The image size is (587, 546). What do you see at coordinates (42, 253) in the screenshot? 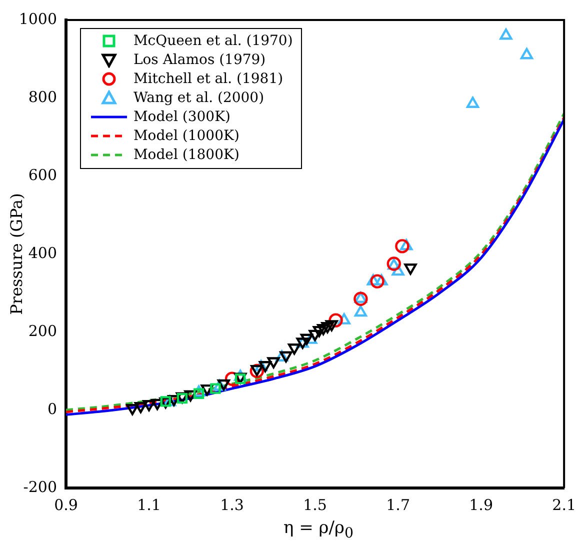
I see `y-tick-label: 400` at bounding box center [42, 253].